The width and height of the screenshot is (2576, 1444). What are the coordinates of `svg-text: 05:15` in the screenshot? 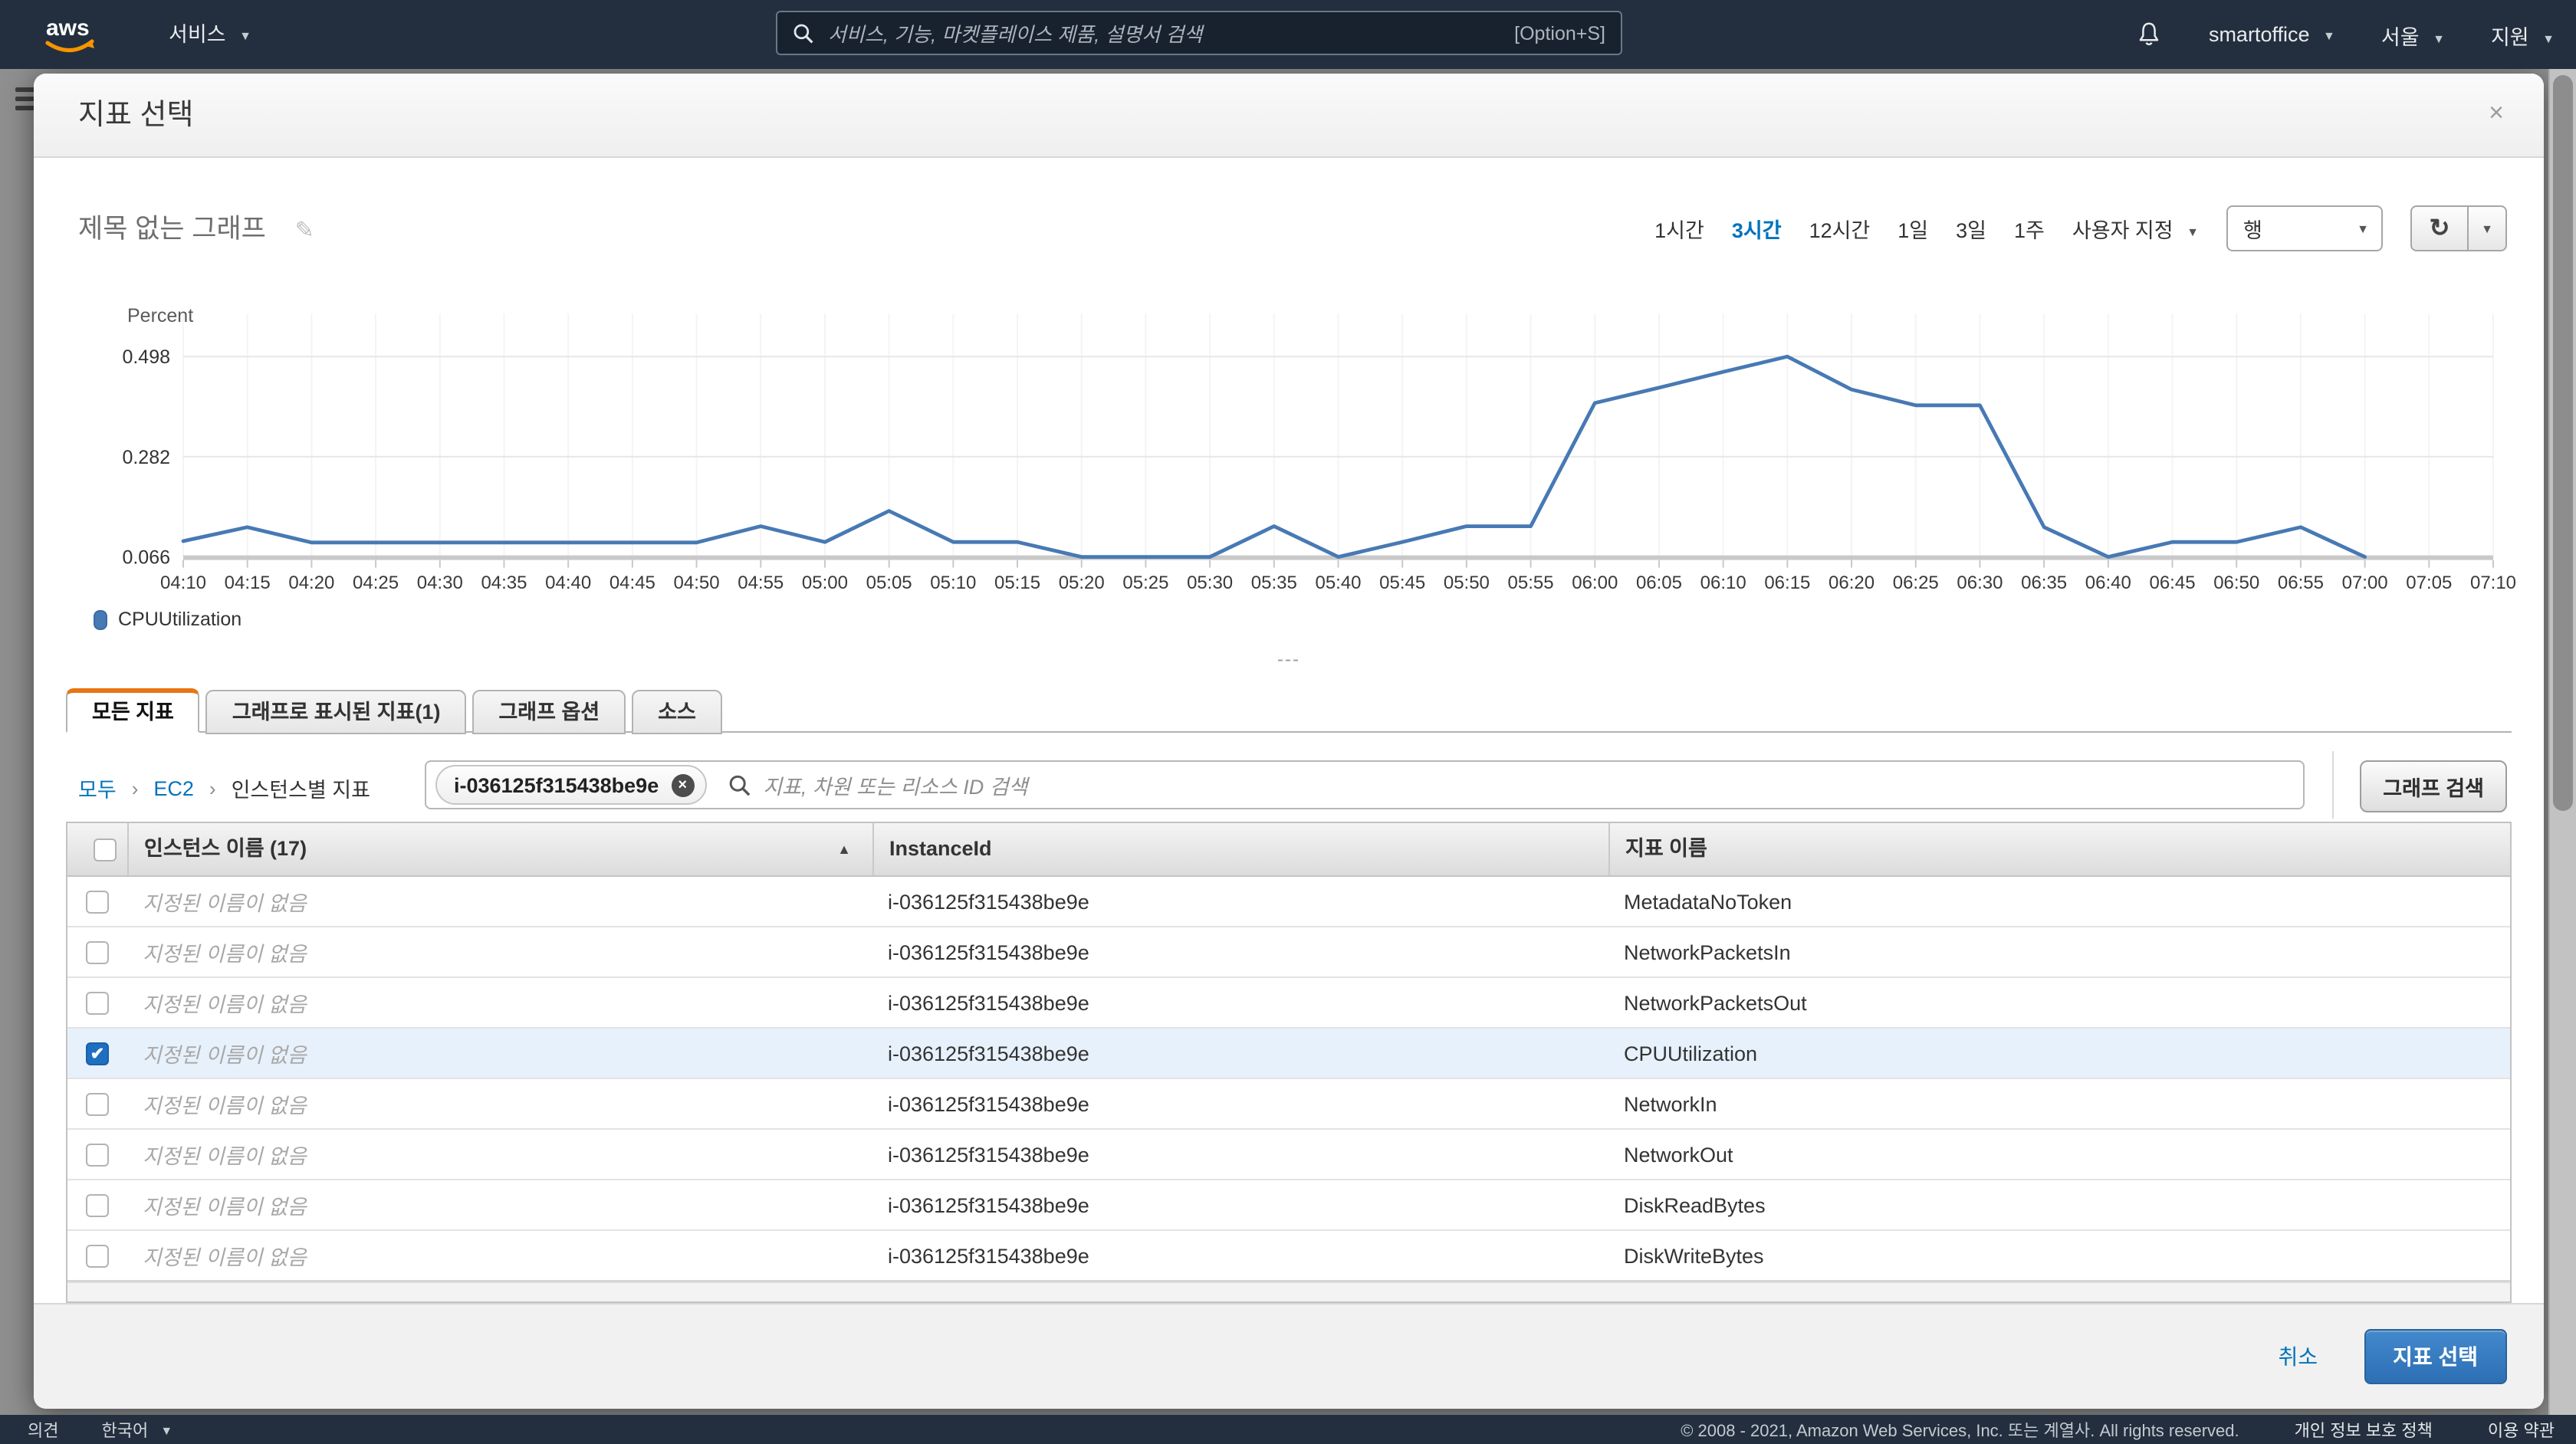 It's located at (1017, 583).